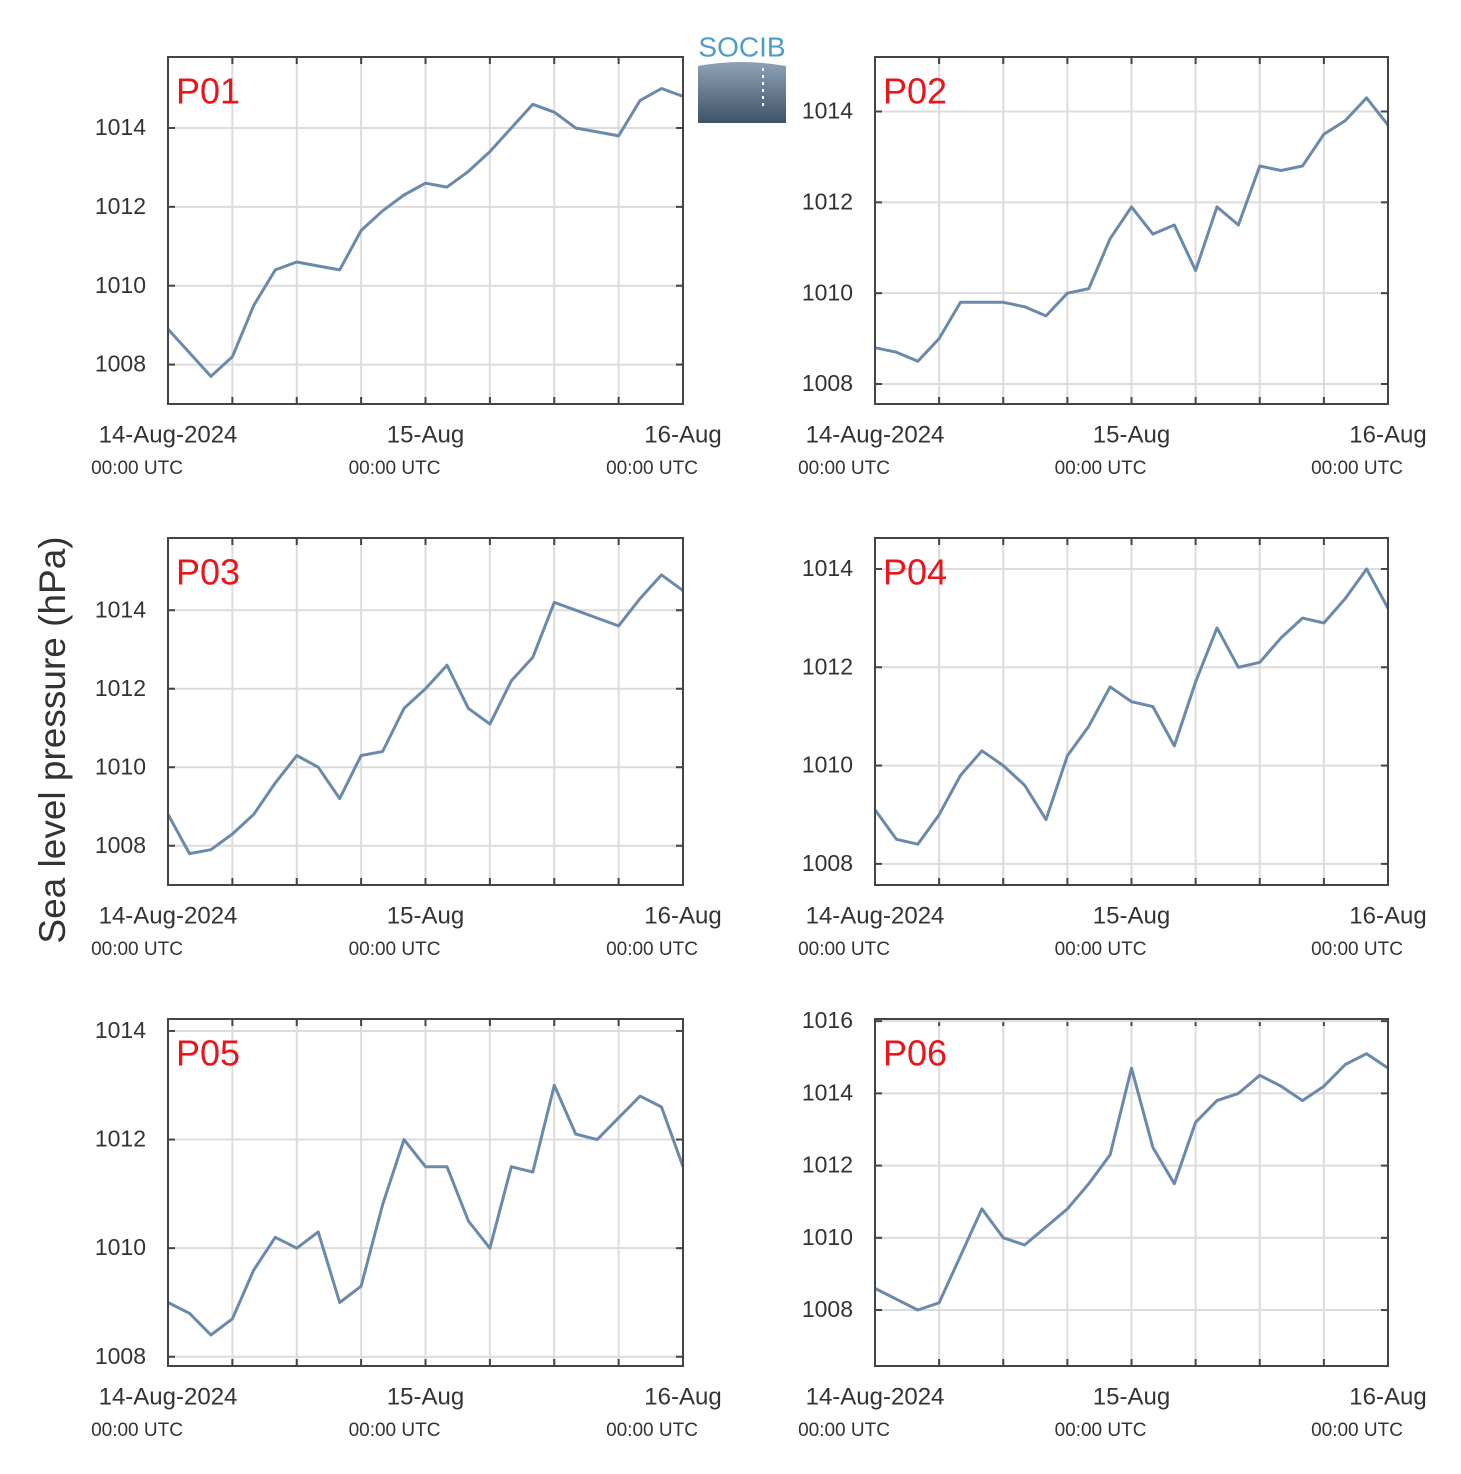  Describe the element at coordinates (208, 572) in the screenshot. I see `subplot-title: P03` at that location.